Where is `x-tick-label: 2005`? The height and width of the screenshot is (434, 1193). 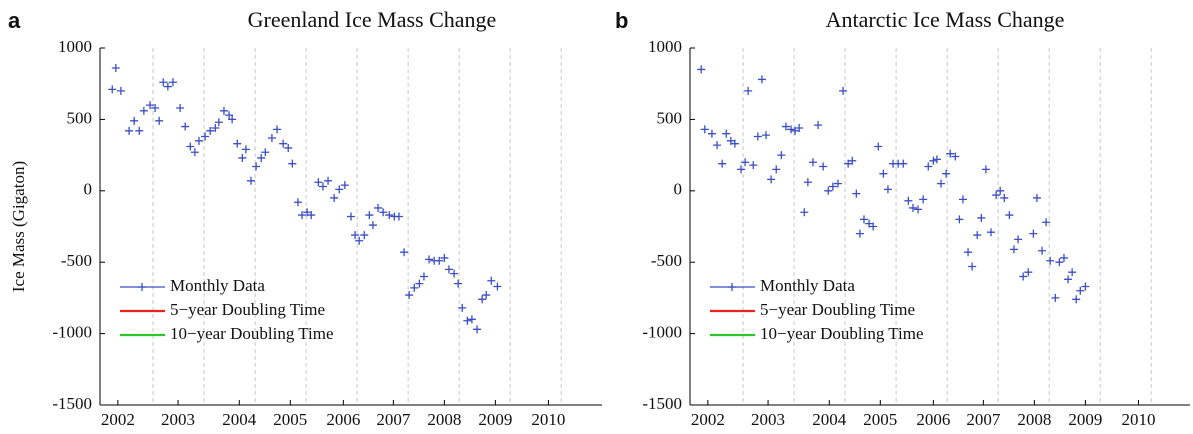
x-tick-label: 2005 is located at coordinates (290, 419).